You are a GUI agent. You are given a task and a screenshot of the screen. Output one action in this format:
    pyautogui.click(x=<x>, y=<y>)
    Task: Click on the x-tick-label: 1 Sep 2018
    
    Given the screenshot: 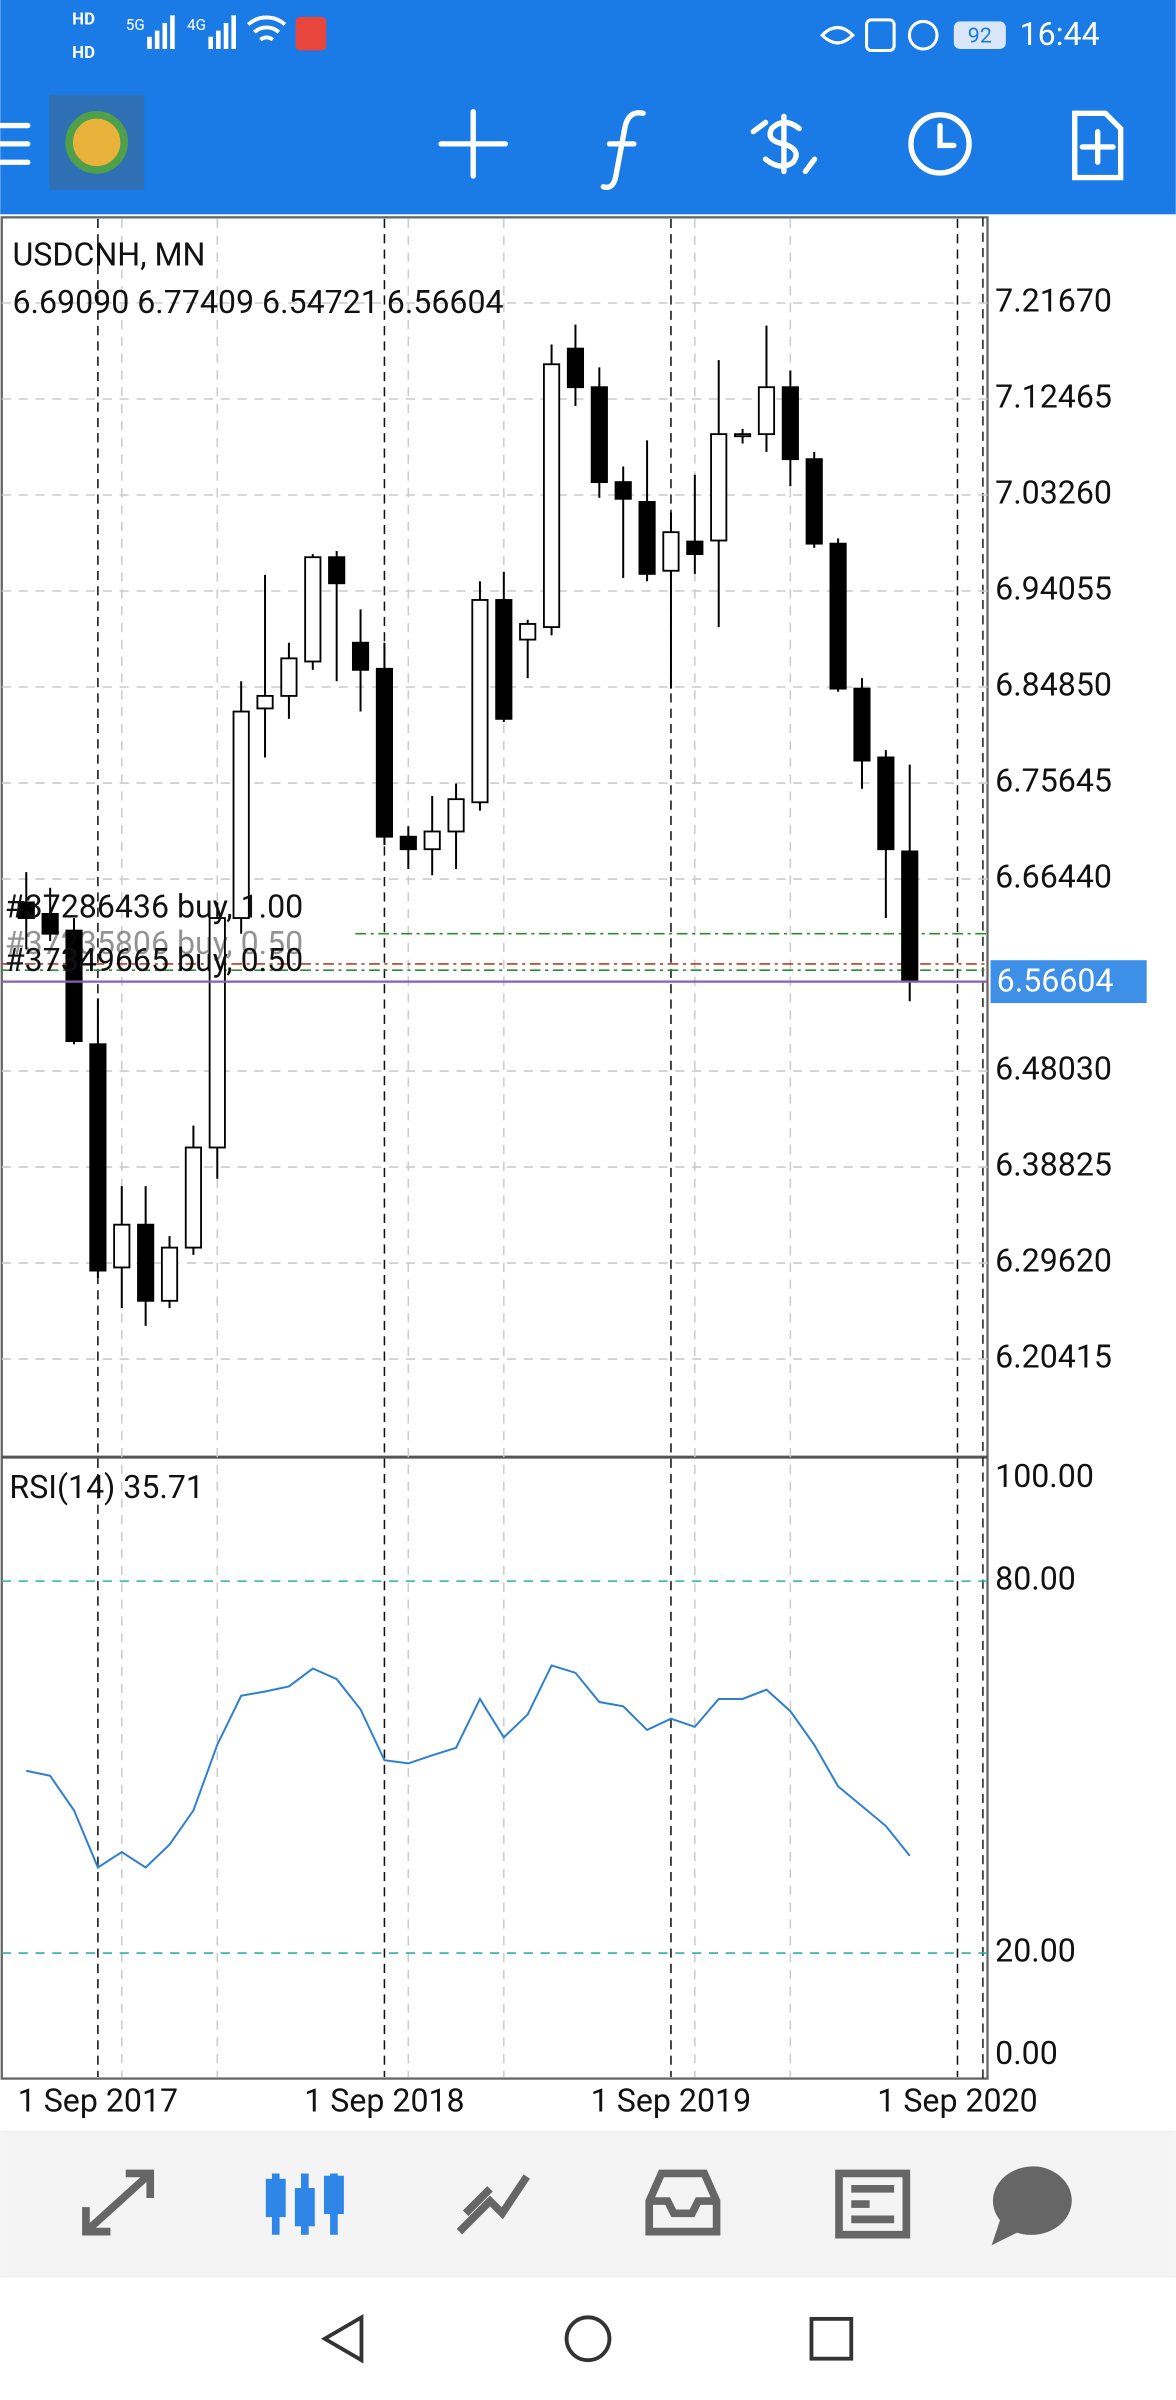 What is the action you would take?
    pyautogui.click(x=384, y=2101)
    